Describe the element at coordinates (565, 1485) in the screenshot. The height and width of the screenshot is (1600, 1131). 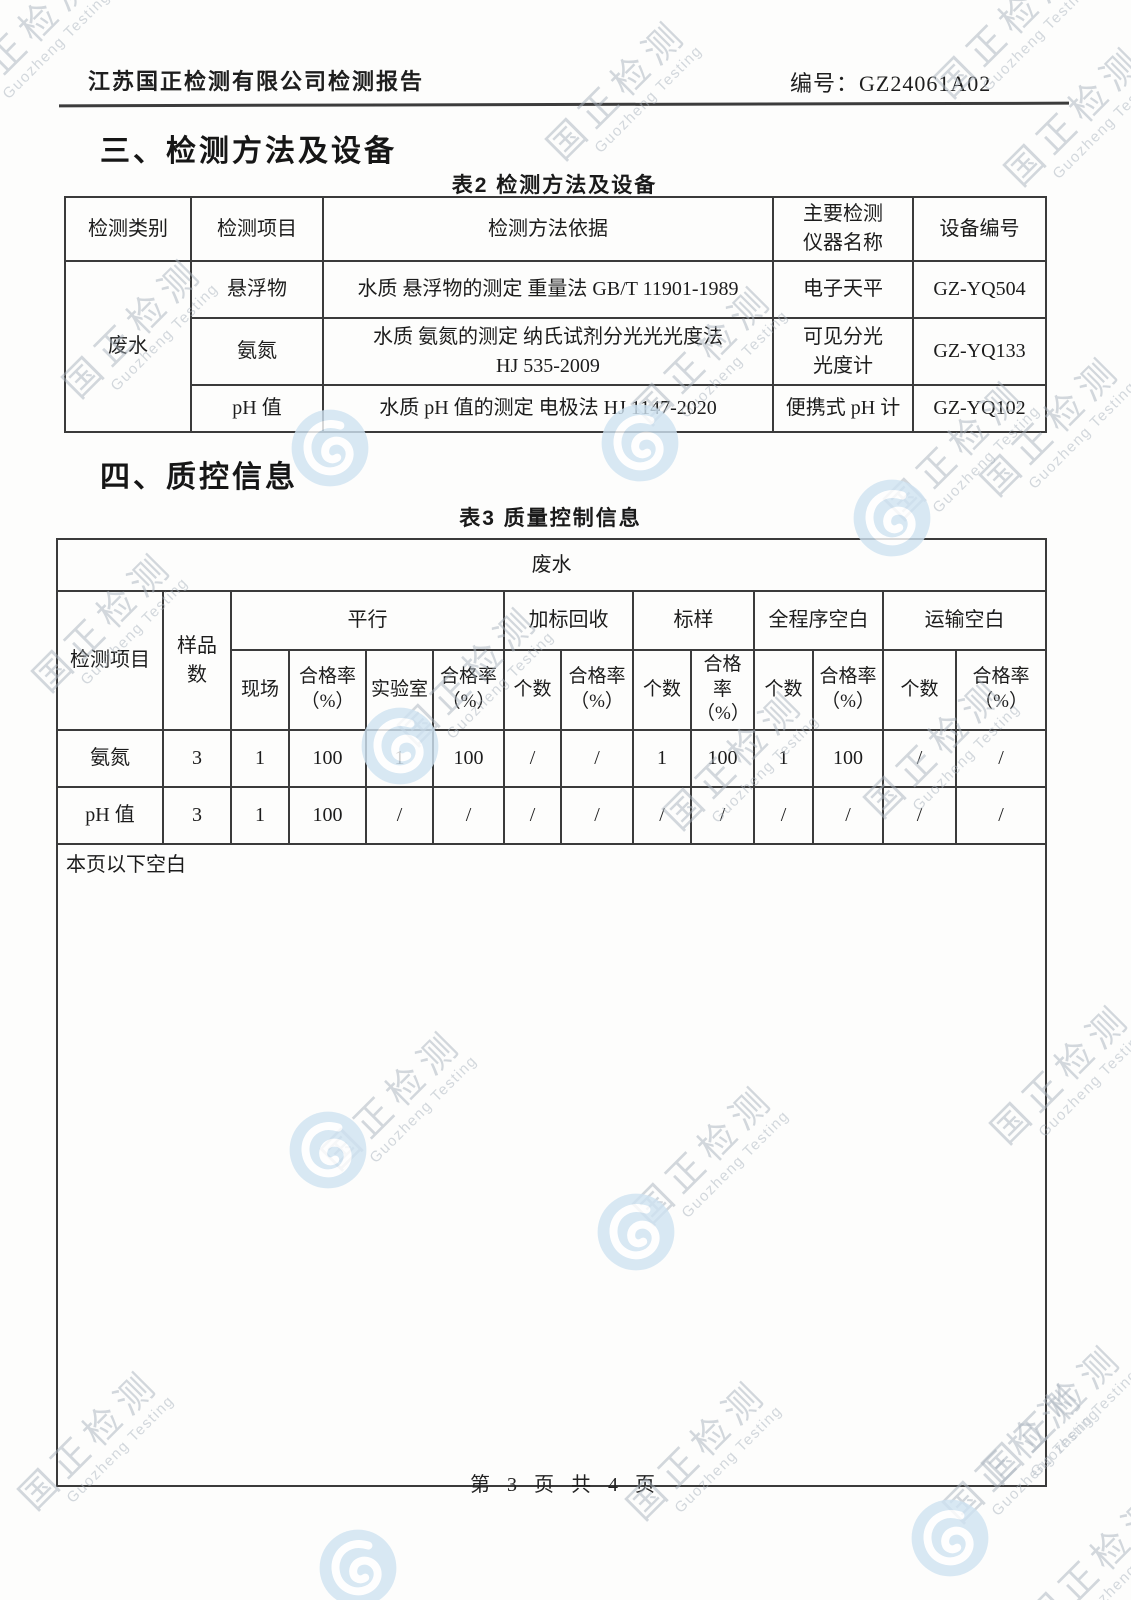
I see `page-number: 第 3 页 共 4 页` at that location.